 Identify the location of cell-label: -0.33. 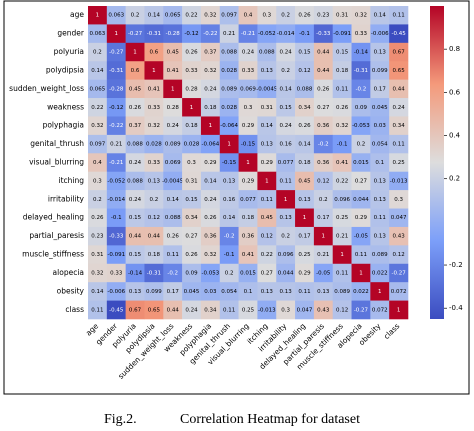
(116, 237).